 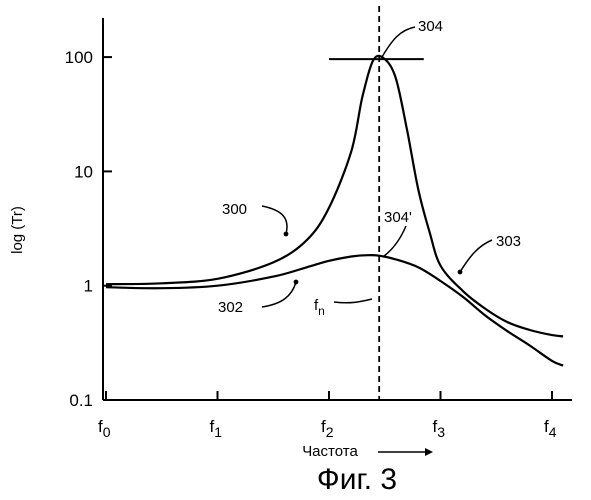 I want to click on annotation-label: fn, so click(x=319, y=307).